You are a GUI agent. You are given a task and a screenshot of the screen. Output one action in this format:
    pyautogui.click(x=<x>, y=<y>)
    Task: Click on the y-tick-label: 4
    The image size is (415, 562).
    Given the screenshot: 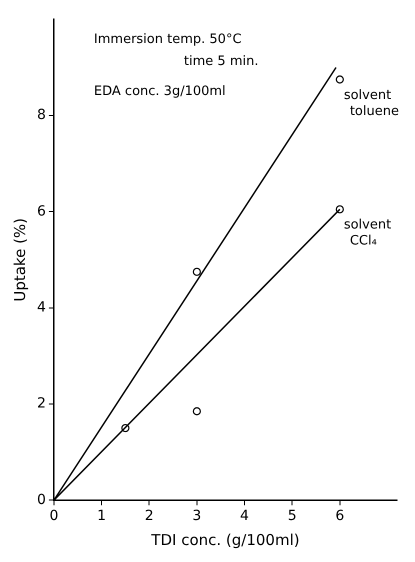 What is the action you would take?
    pyautogui.click(x=41, y=308)
    